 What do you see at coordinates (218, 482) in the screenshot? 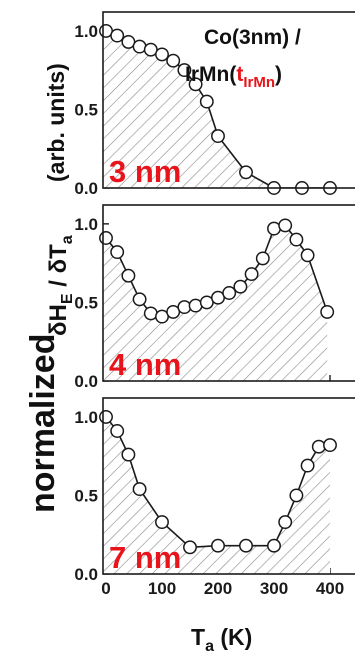
I see `panel-7nm-markers` at bounding box center [218, 482].